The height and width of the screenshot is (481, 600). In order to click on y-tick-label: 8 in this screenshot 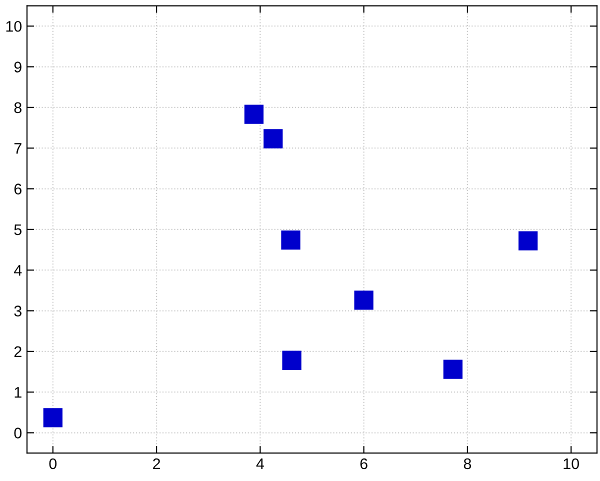, I will do `click(18, 108)`.